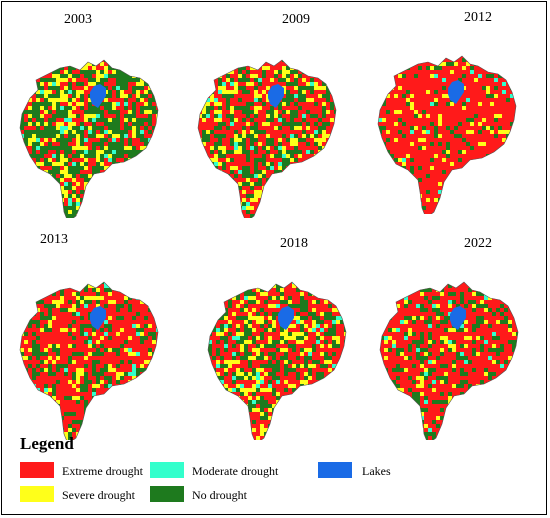  What do you see at coordinates (47, 443) in the screenshot?
I see `legend-title: Legend` at bounding box center [47, 443].